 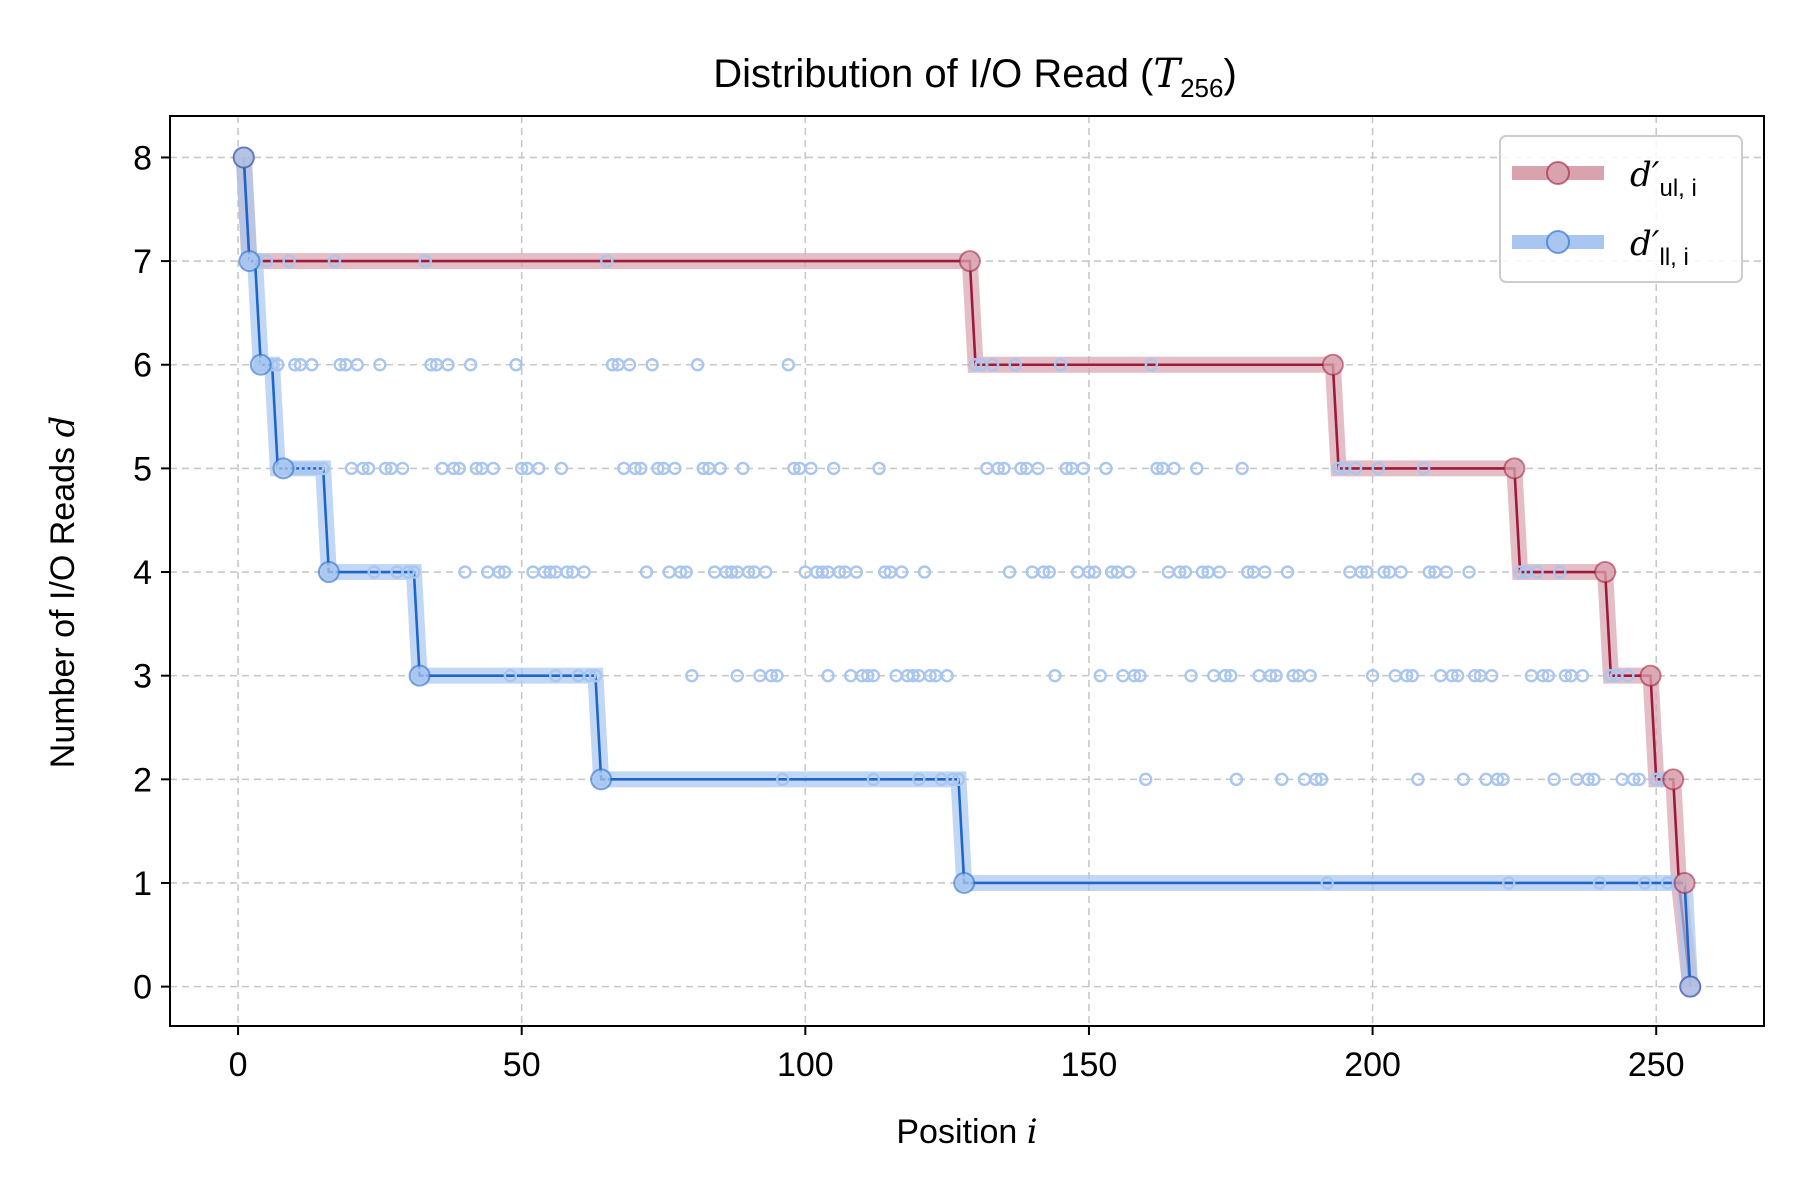 What do you see at coordinates (142, 469) in the screenshot?
I see `y-tick-label: 5` at bounding box center [142, 469].